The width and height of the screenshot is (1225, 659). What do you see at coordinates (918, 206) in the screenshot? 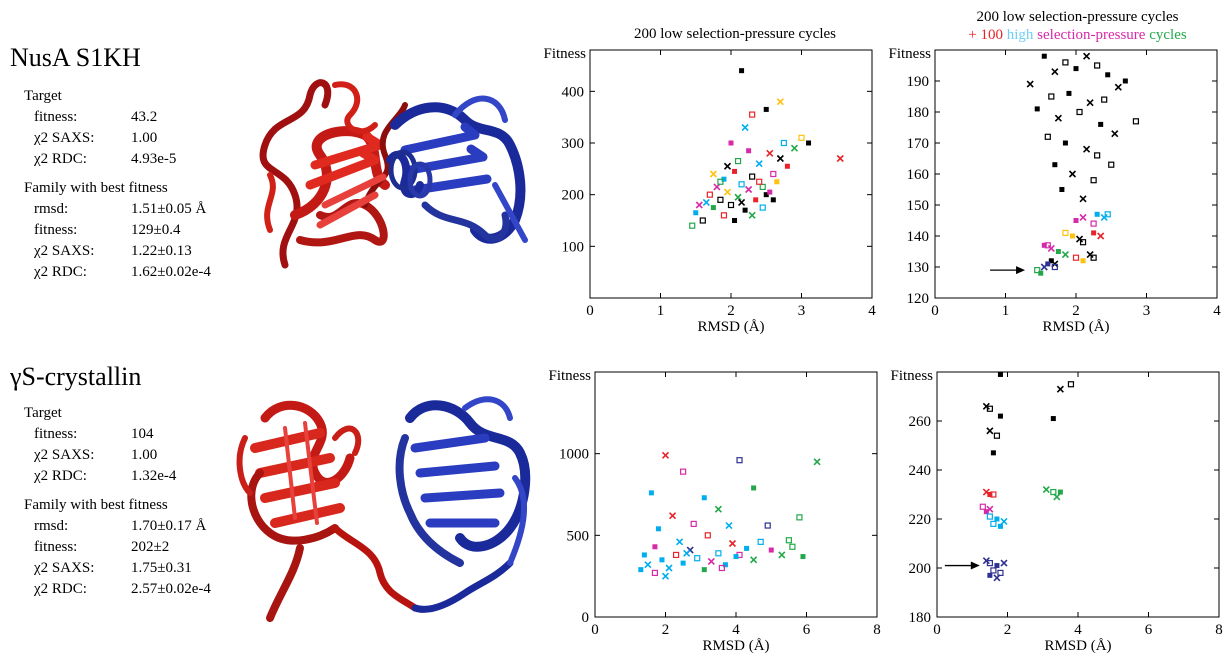
I see `y-tick-label: 150` at bounding box center [918, 206].